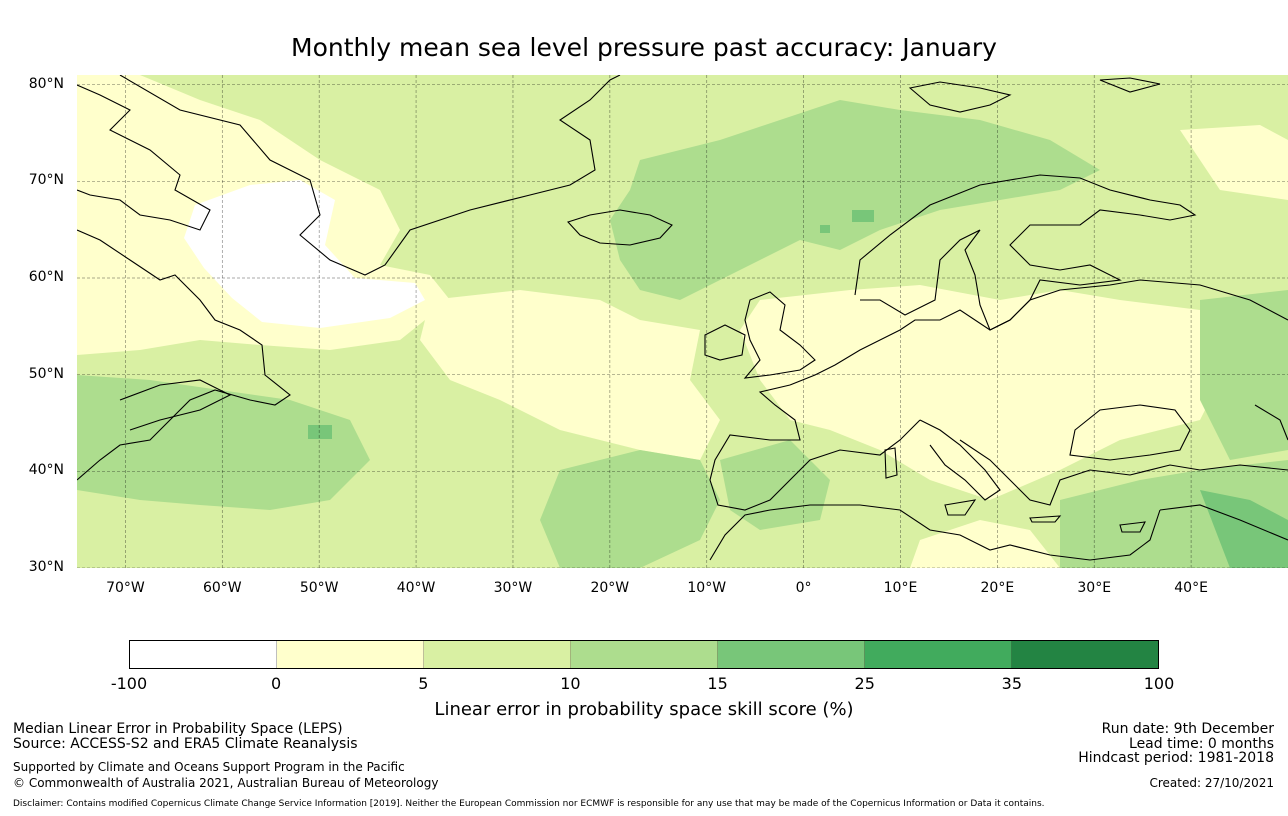 The height and width of the screenshot is (816, 1288). I want to click on coastline-crete, so click(1045, 519).